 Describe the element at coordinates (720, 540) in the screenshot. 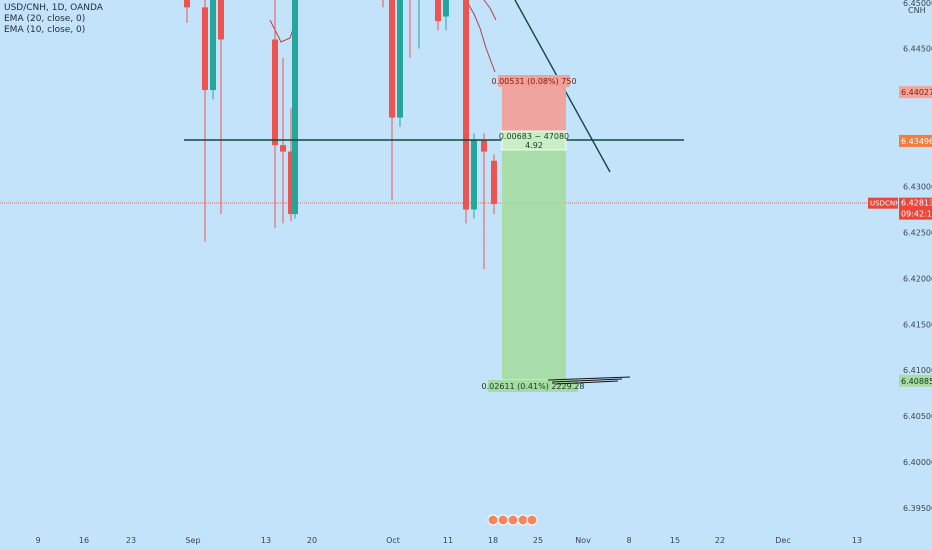

I see `time-tick-label: 22` at that location.